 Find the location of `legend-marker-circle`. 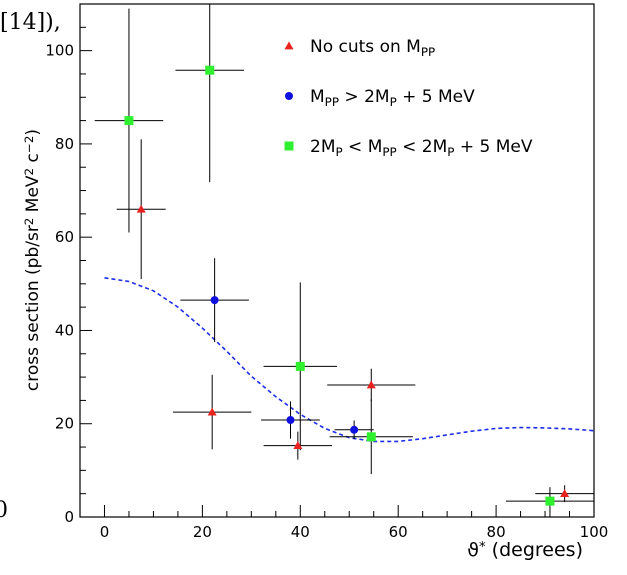

legend-marker-circle is located at coordinates (289, 96).